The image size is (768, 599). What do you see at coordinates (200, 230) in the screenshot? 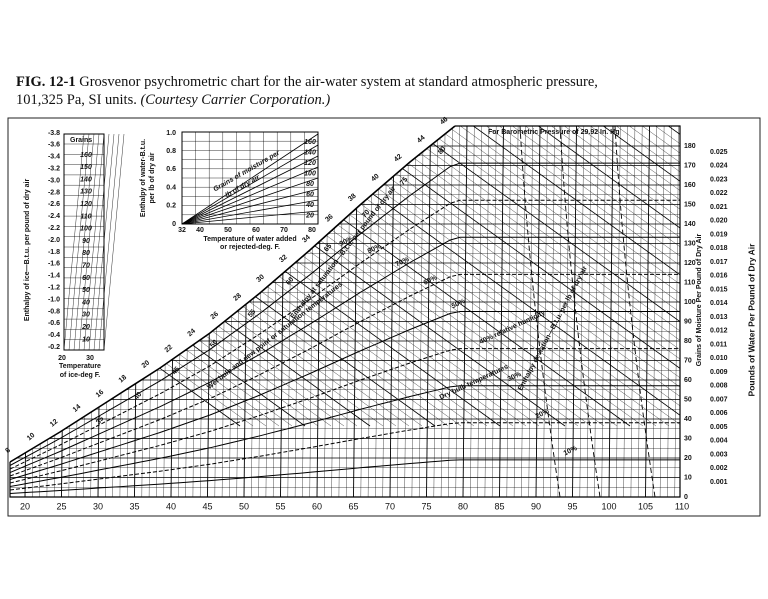
I see `water-x-tick: 40` at bounding box center [200, 230].